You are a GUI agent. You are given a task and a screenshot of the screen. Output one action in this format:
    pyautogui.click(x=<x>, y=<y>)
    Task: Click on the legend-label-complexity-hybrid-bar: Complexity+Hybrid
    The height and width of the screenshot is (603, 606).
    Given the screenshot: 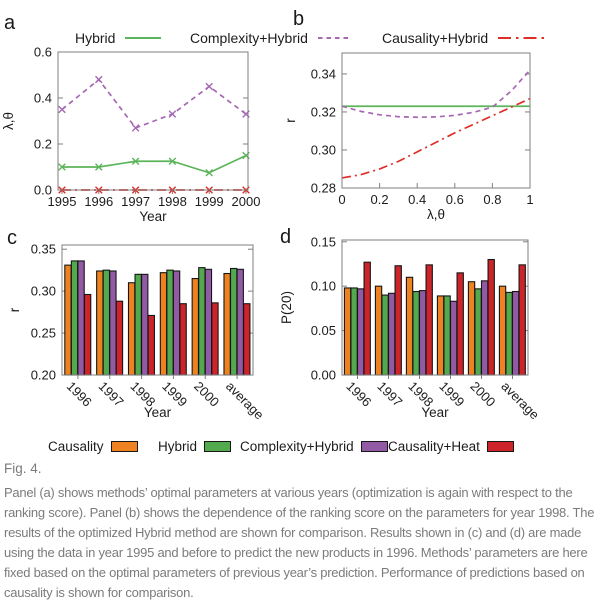 What is the action you would take?
    pyautogui.click(x=297, y=446)
    